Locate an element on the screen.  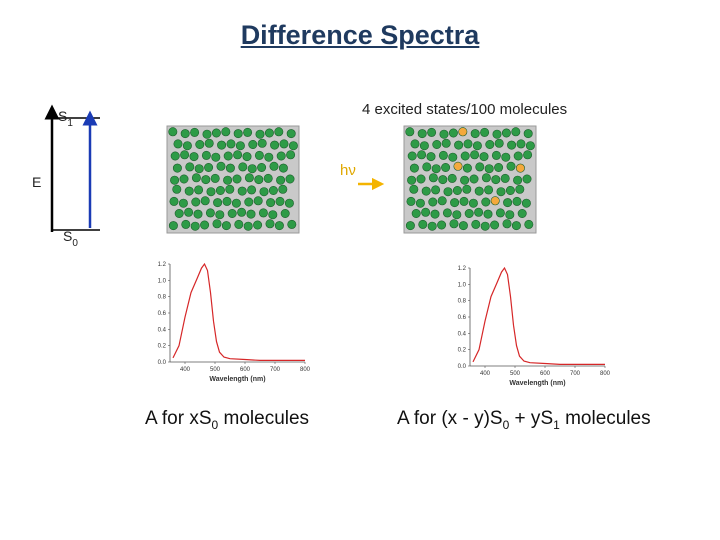
y-tick-label: 0.6 is located at coordinates (162, 314).